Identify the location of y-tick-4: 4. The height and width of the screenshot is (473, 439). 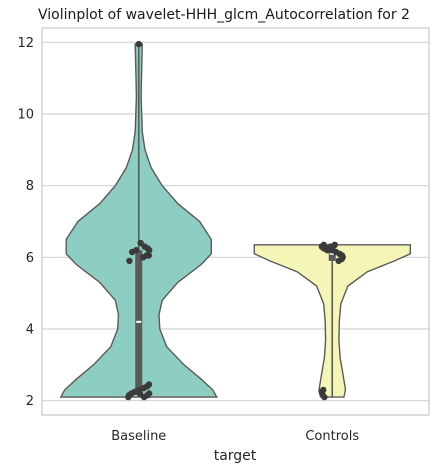
(30, 330).